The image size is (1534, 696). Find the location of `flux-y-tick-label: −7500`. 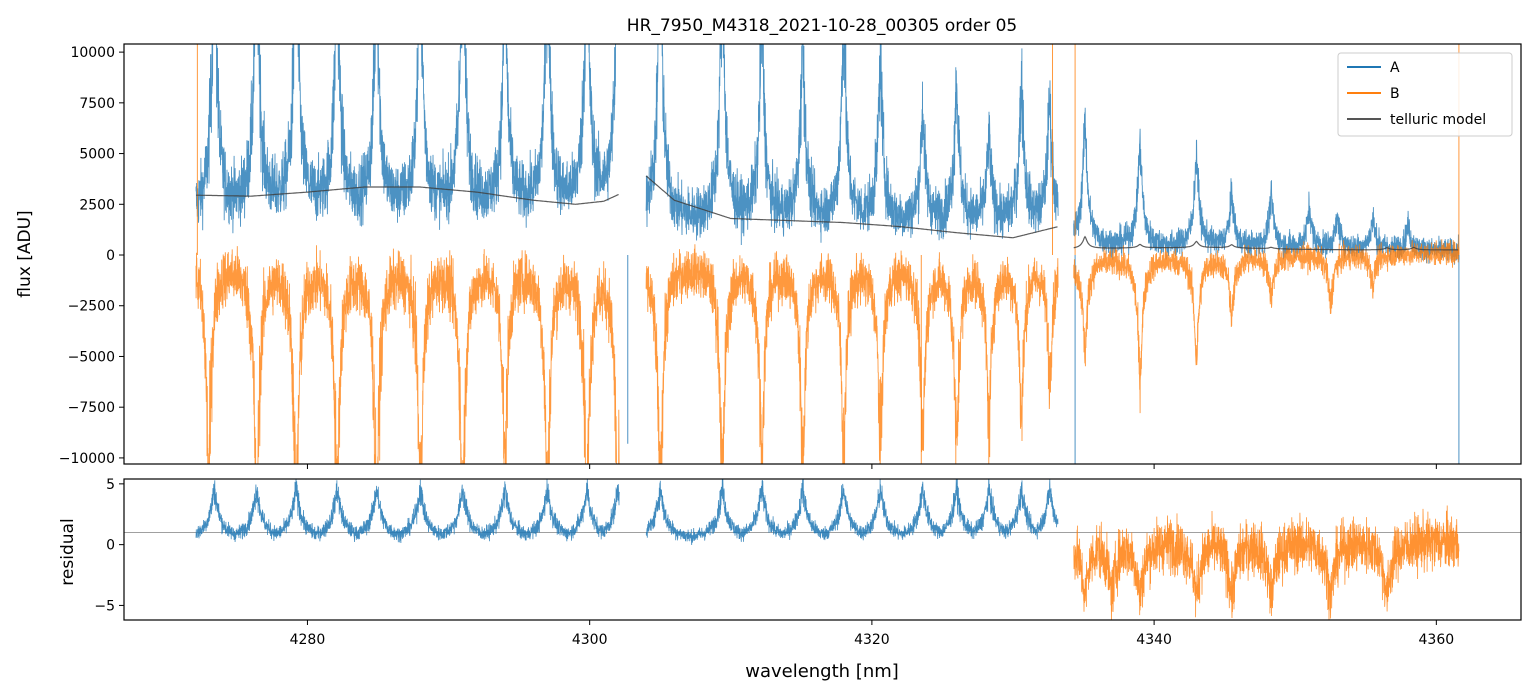

flux-y-tick-label: −7500 is located at coordinates (91, 408).